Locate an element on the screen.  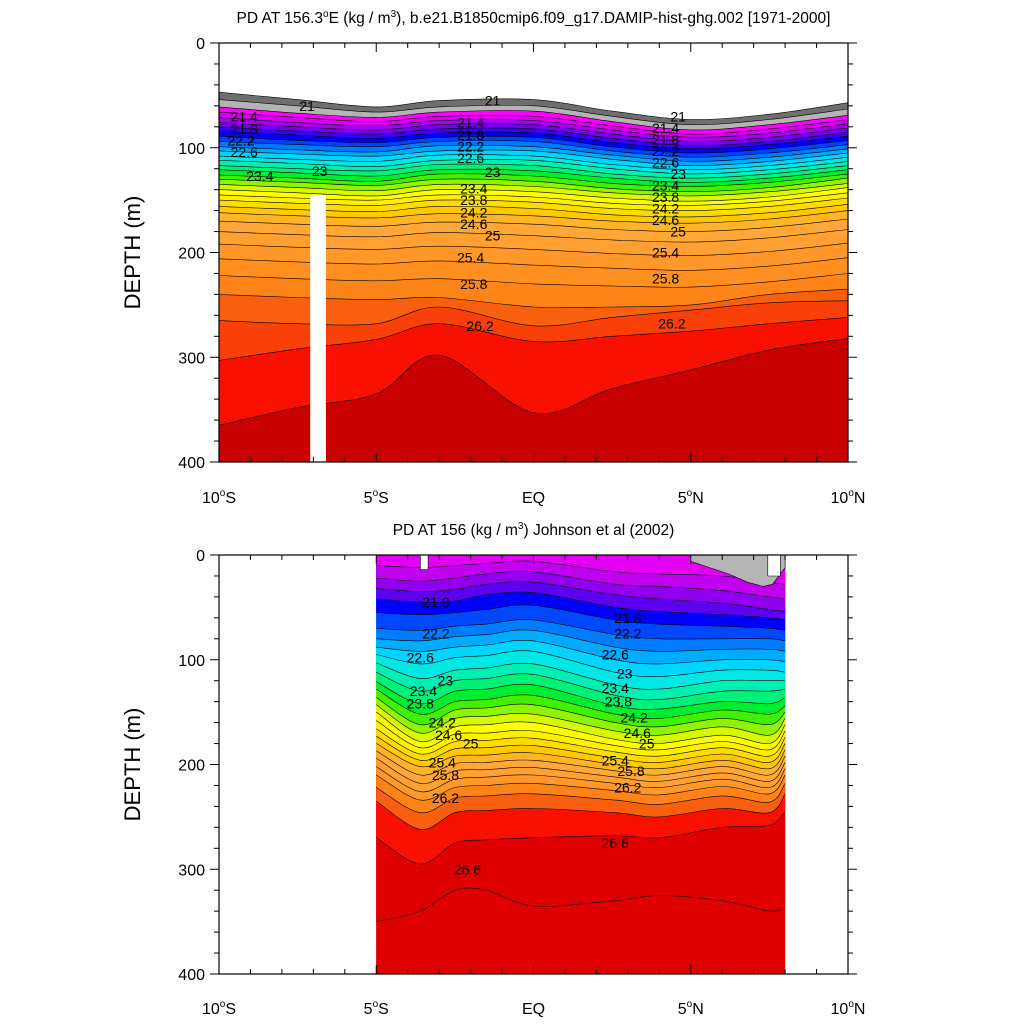
chart-title: PD AT 156 (kg / m3) Johnson et al (2002) is located at coordinates (534, 530).